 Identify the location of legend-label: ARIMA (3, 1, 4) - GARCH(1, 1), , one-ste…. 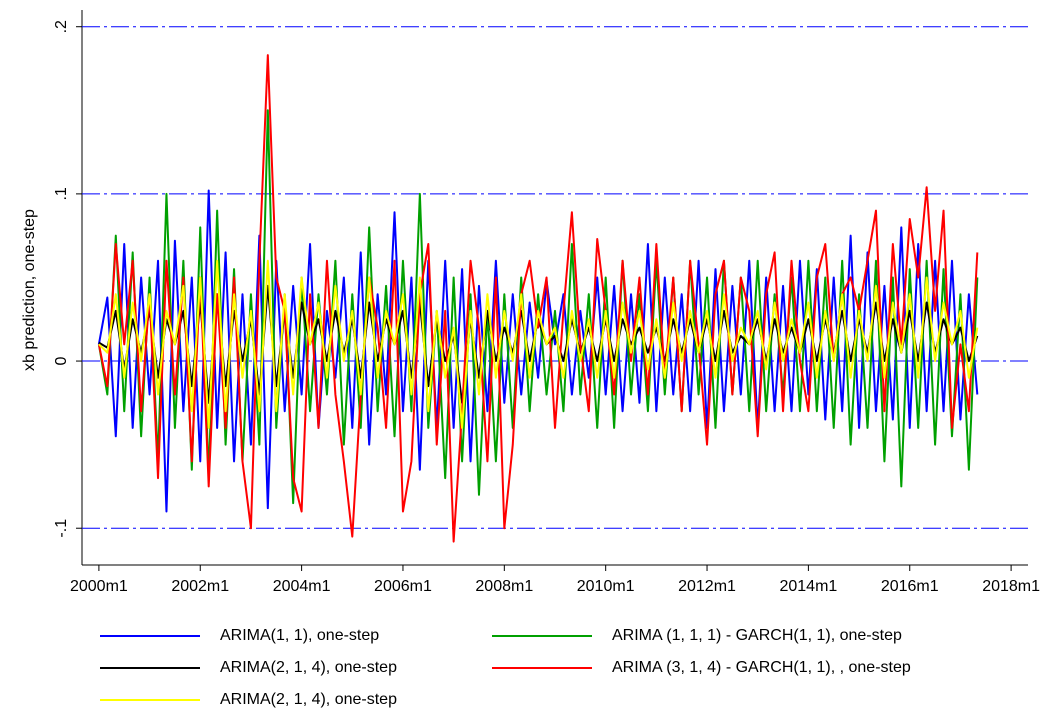
(761, 667).